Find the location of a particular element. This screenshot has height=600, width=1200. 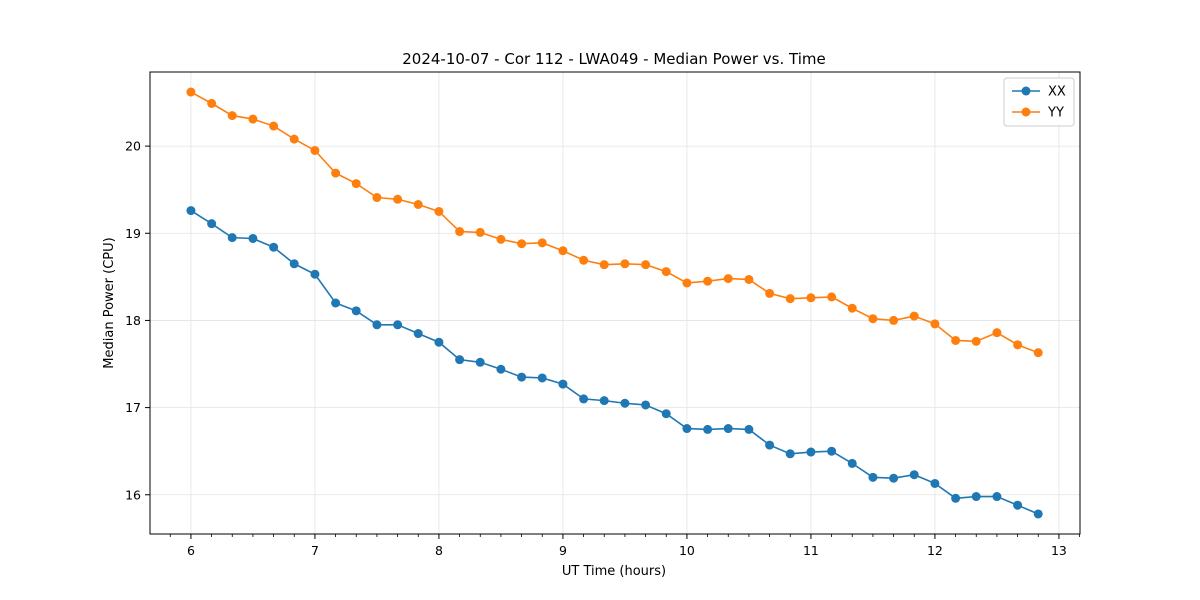

y-tick-label: 20 is located at coordinates (133, 146).